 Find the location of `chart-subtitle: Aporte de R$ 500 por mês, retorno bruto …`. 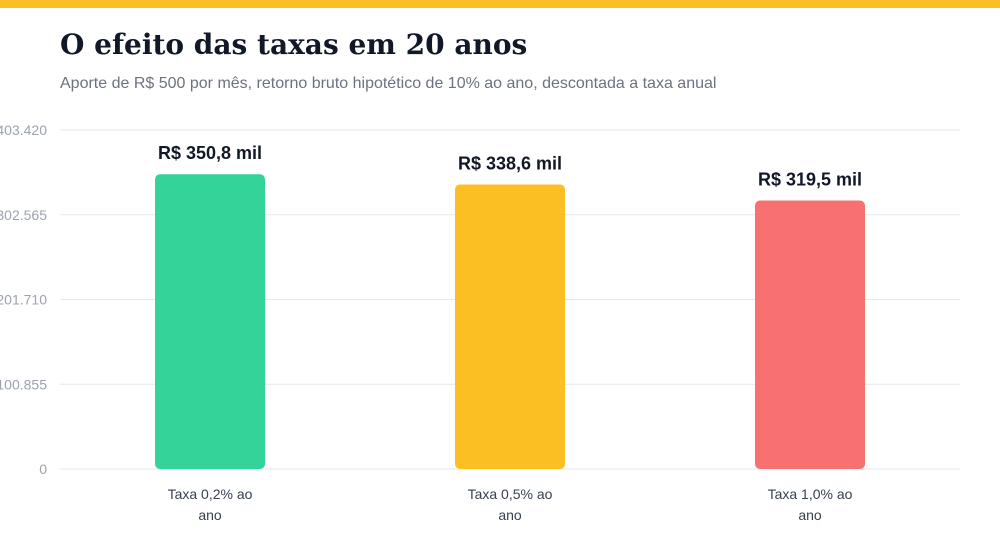

chart-subtitle: Aporte de R$ 500 por mês, retorno bruto … is located at coordinates (388, 83).